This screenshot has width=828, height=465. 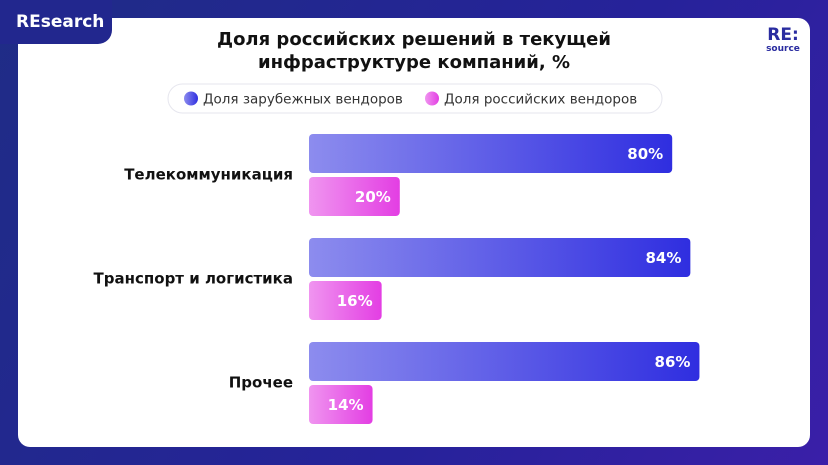 What do you see at coordinates (663, 258) in the screenshot?
I see `value-label: 84%` at bounding box center [663, 258].